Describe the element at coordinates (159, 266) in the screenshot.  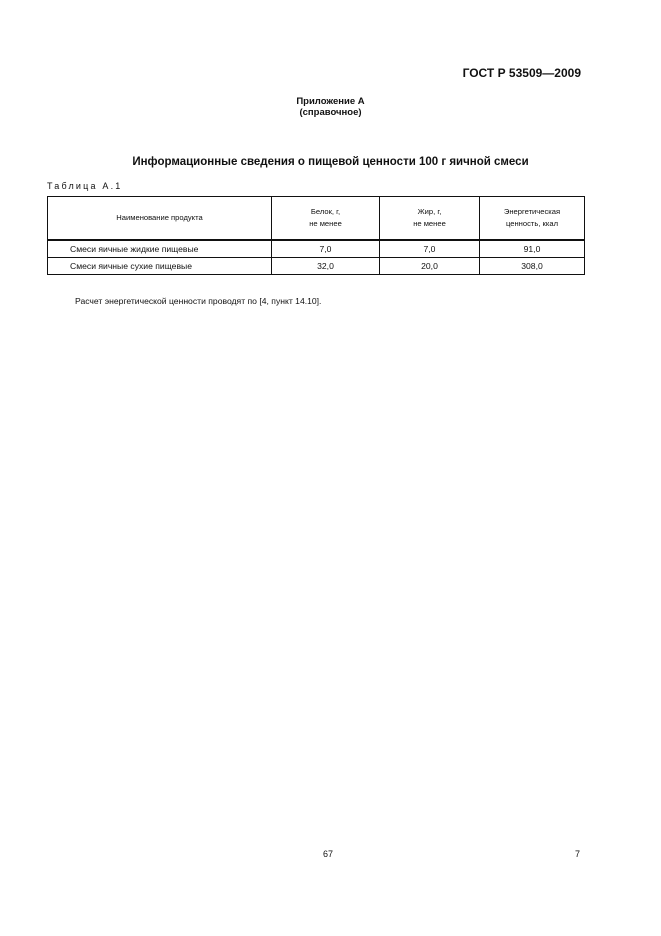
I see `table-cell: Смеси яичные сухие пищевые` at that location.